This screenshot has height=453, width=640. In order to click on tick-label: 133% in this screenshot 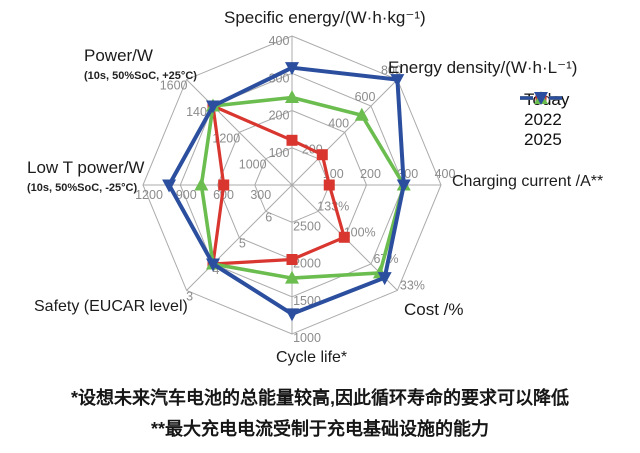, I will do `click(333, 206)`.